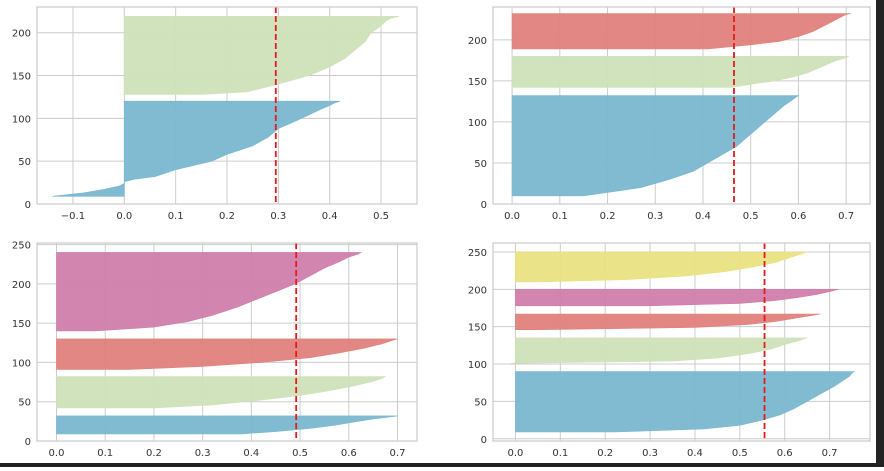  I want to click on window-frame-bottom, so click(442, 465).